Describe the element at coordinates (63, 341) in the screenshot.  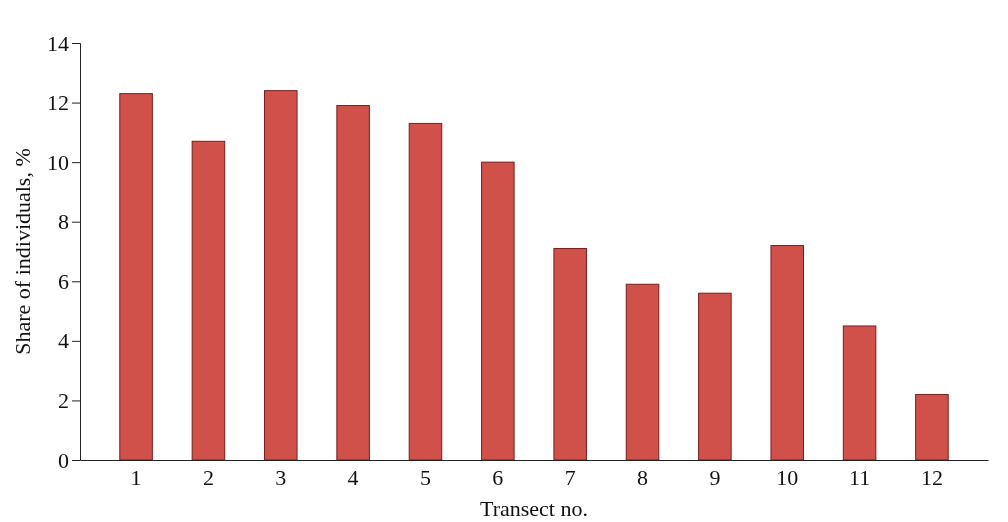
I see `y-tick-label: 4` at that location.